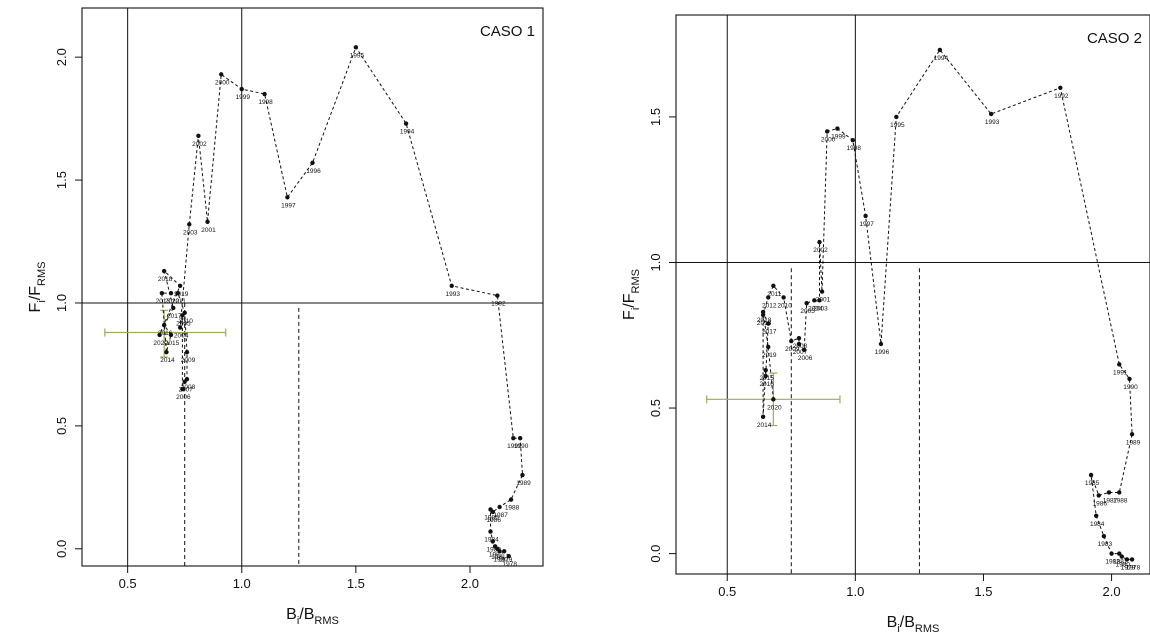 Image resolution: width=1150 pixels, height=644 pixels. What do you see at coordinates (326, 621) in the screenshot?
I see `x-axis-label-tail-sub: RMS` at bounding box center [326, 621].